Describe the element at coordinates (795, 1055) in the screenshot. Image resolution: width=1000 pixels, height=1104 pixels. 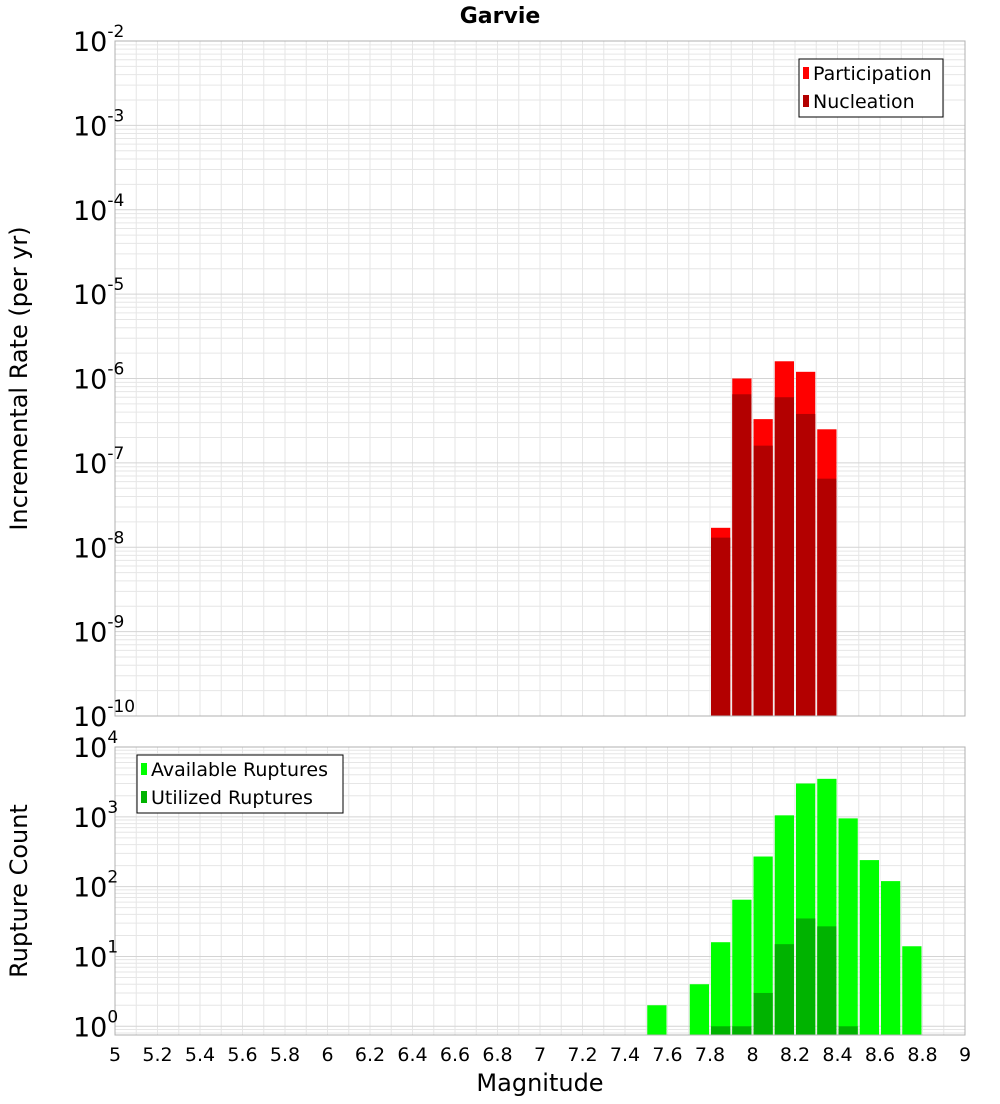
I see `x-tick-label: 8.2` at that location.